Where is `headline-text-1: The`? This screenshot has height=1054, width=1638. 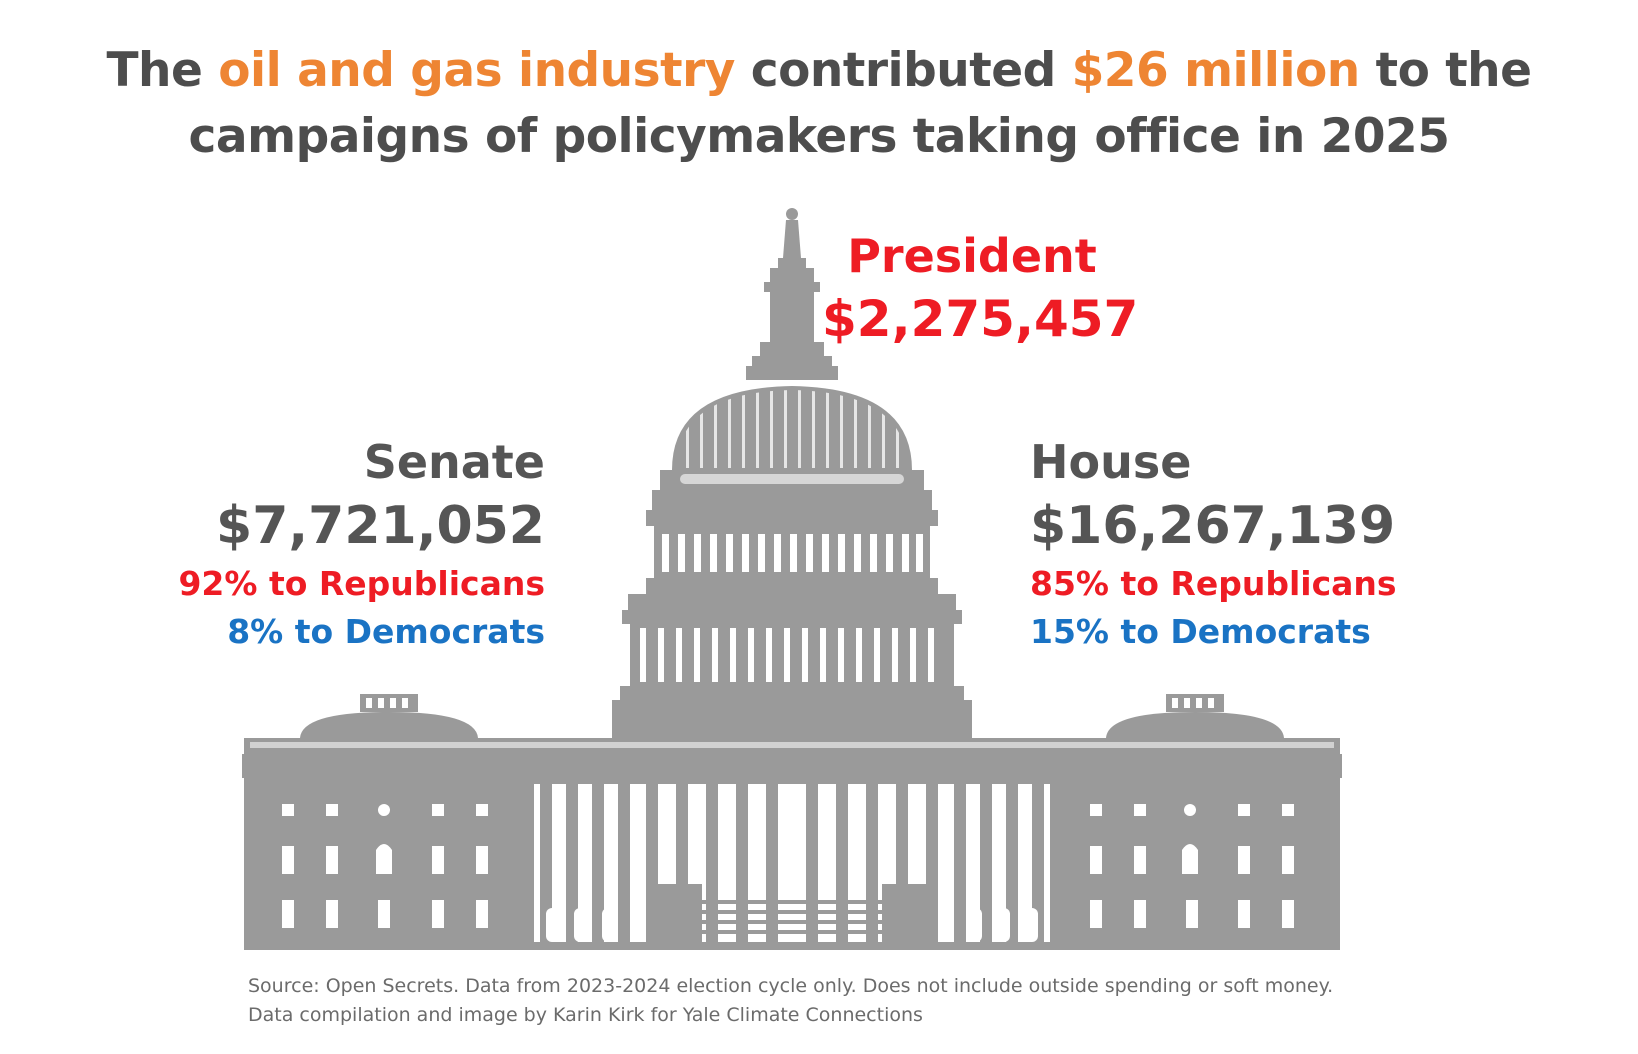
headline-text-1: The is located at coordinates (162, 70).